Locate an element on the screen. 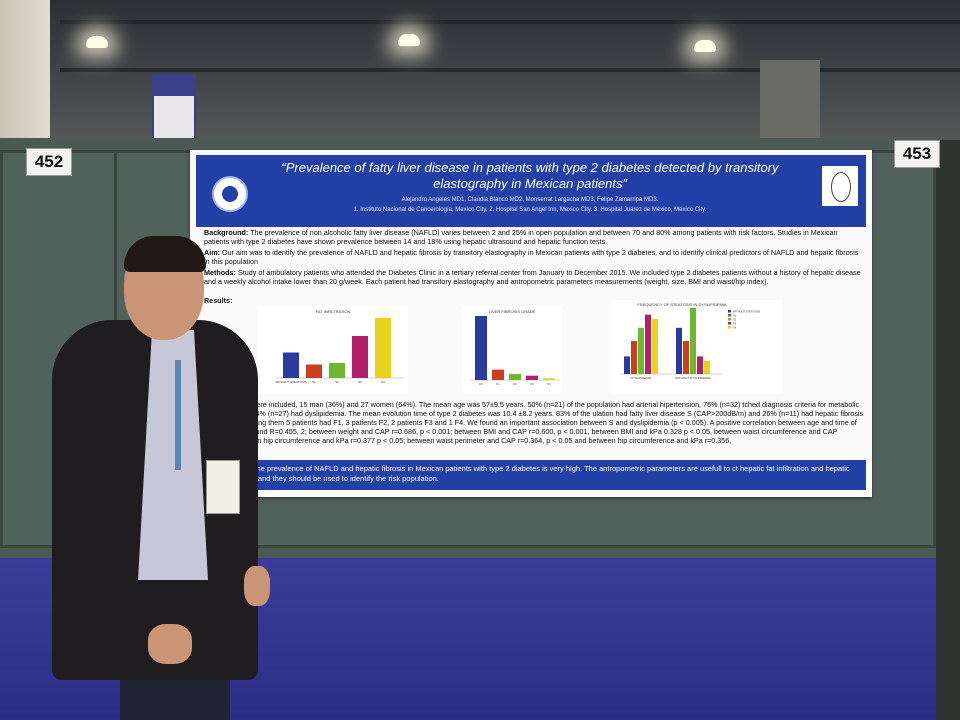  hospital-logo is located at coordinates (840, 186).